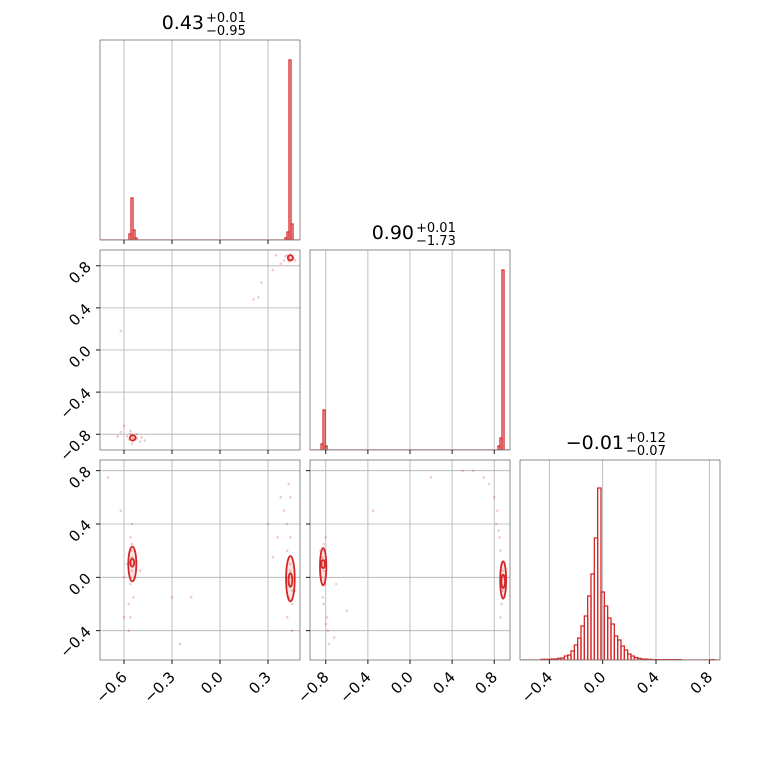  Describe the element at coordinates (537, 687) in the screenshot. I see `xtick-label-2-0: −0.4` at that location.